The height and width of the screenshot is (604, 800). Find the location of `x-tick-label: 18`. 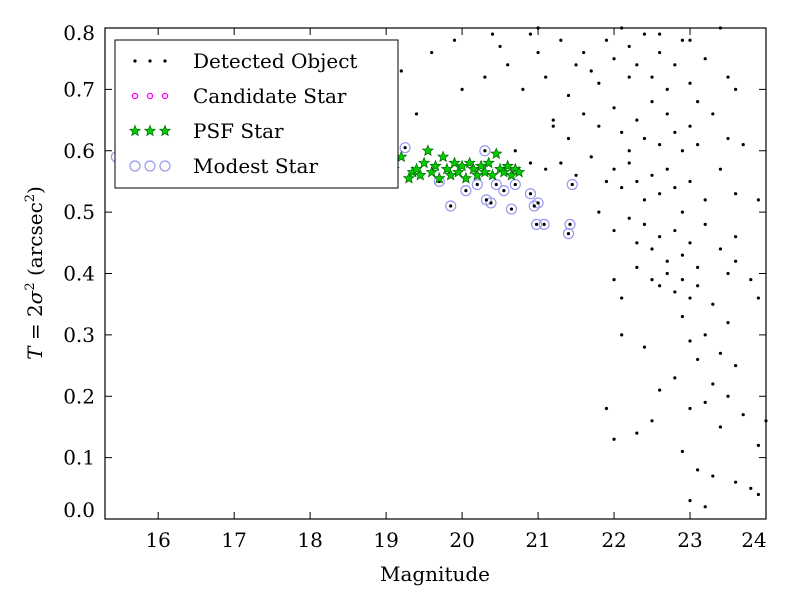

x-tick-label: 18 is located at coordinates (309, 540).